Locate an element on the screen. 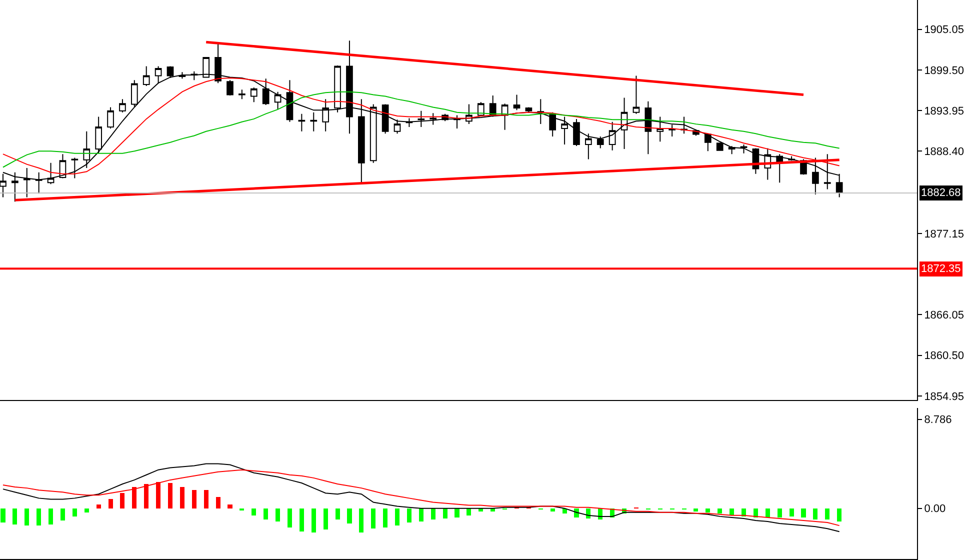 Image resolution: width=975 pixels, height=560 pixels. y-tick-label: 1866.05 is located at coordinates (944, 316).